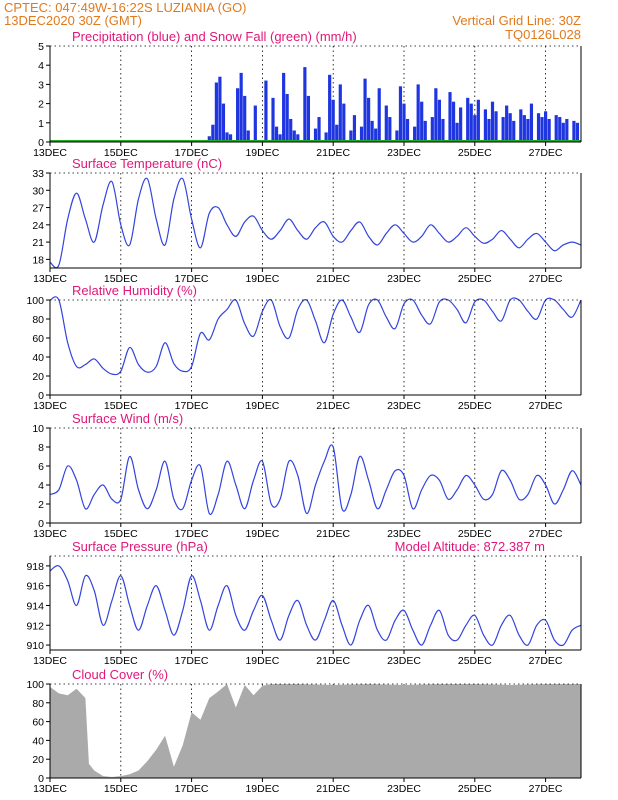 The height and width of the screenshot is (800, 618). What do you see at coordinates (41, 47) in the screenshot?
I see `precipitation-ytick-label: 5` at bounding box center [41, 47].